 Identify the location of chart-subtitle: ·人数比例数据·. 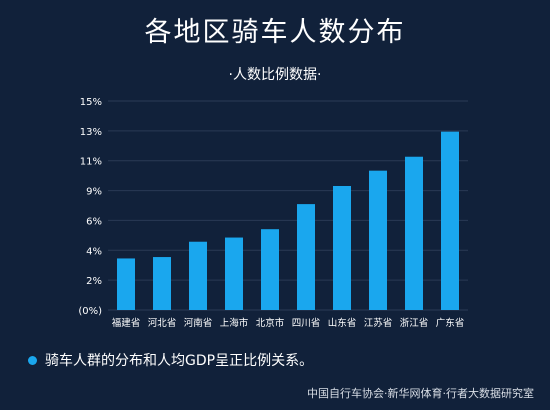
(275, 75).